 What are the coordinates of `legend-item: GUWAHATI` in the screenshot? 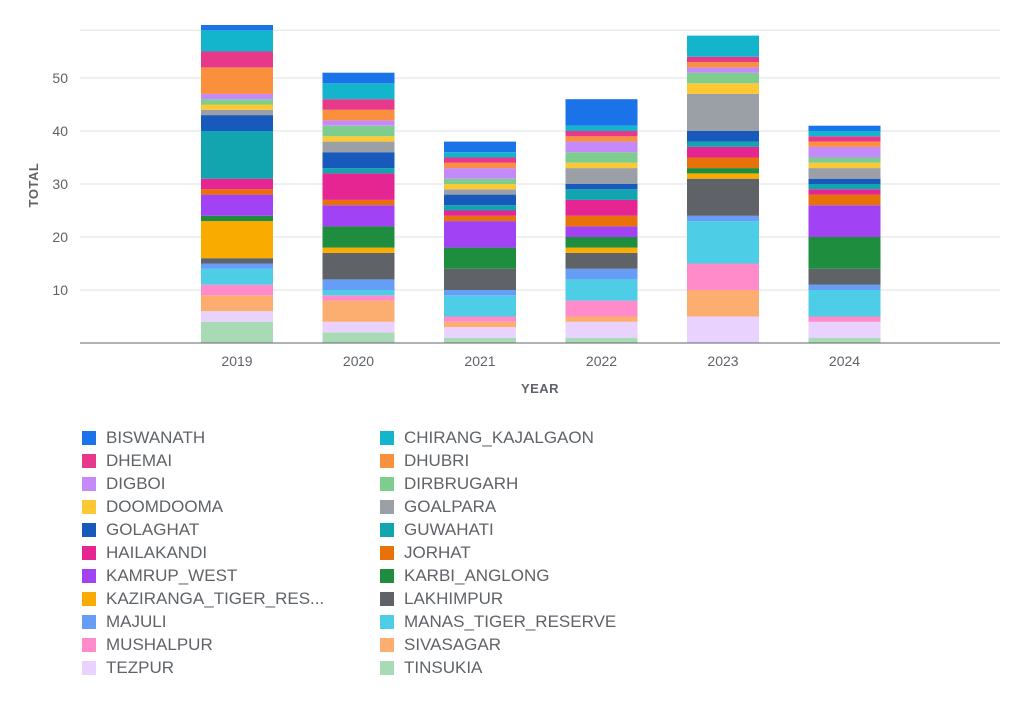 It's located at (437, 529).